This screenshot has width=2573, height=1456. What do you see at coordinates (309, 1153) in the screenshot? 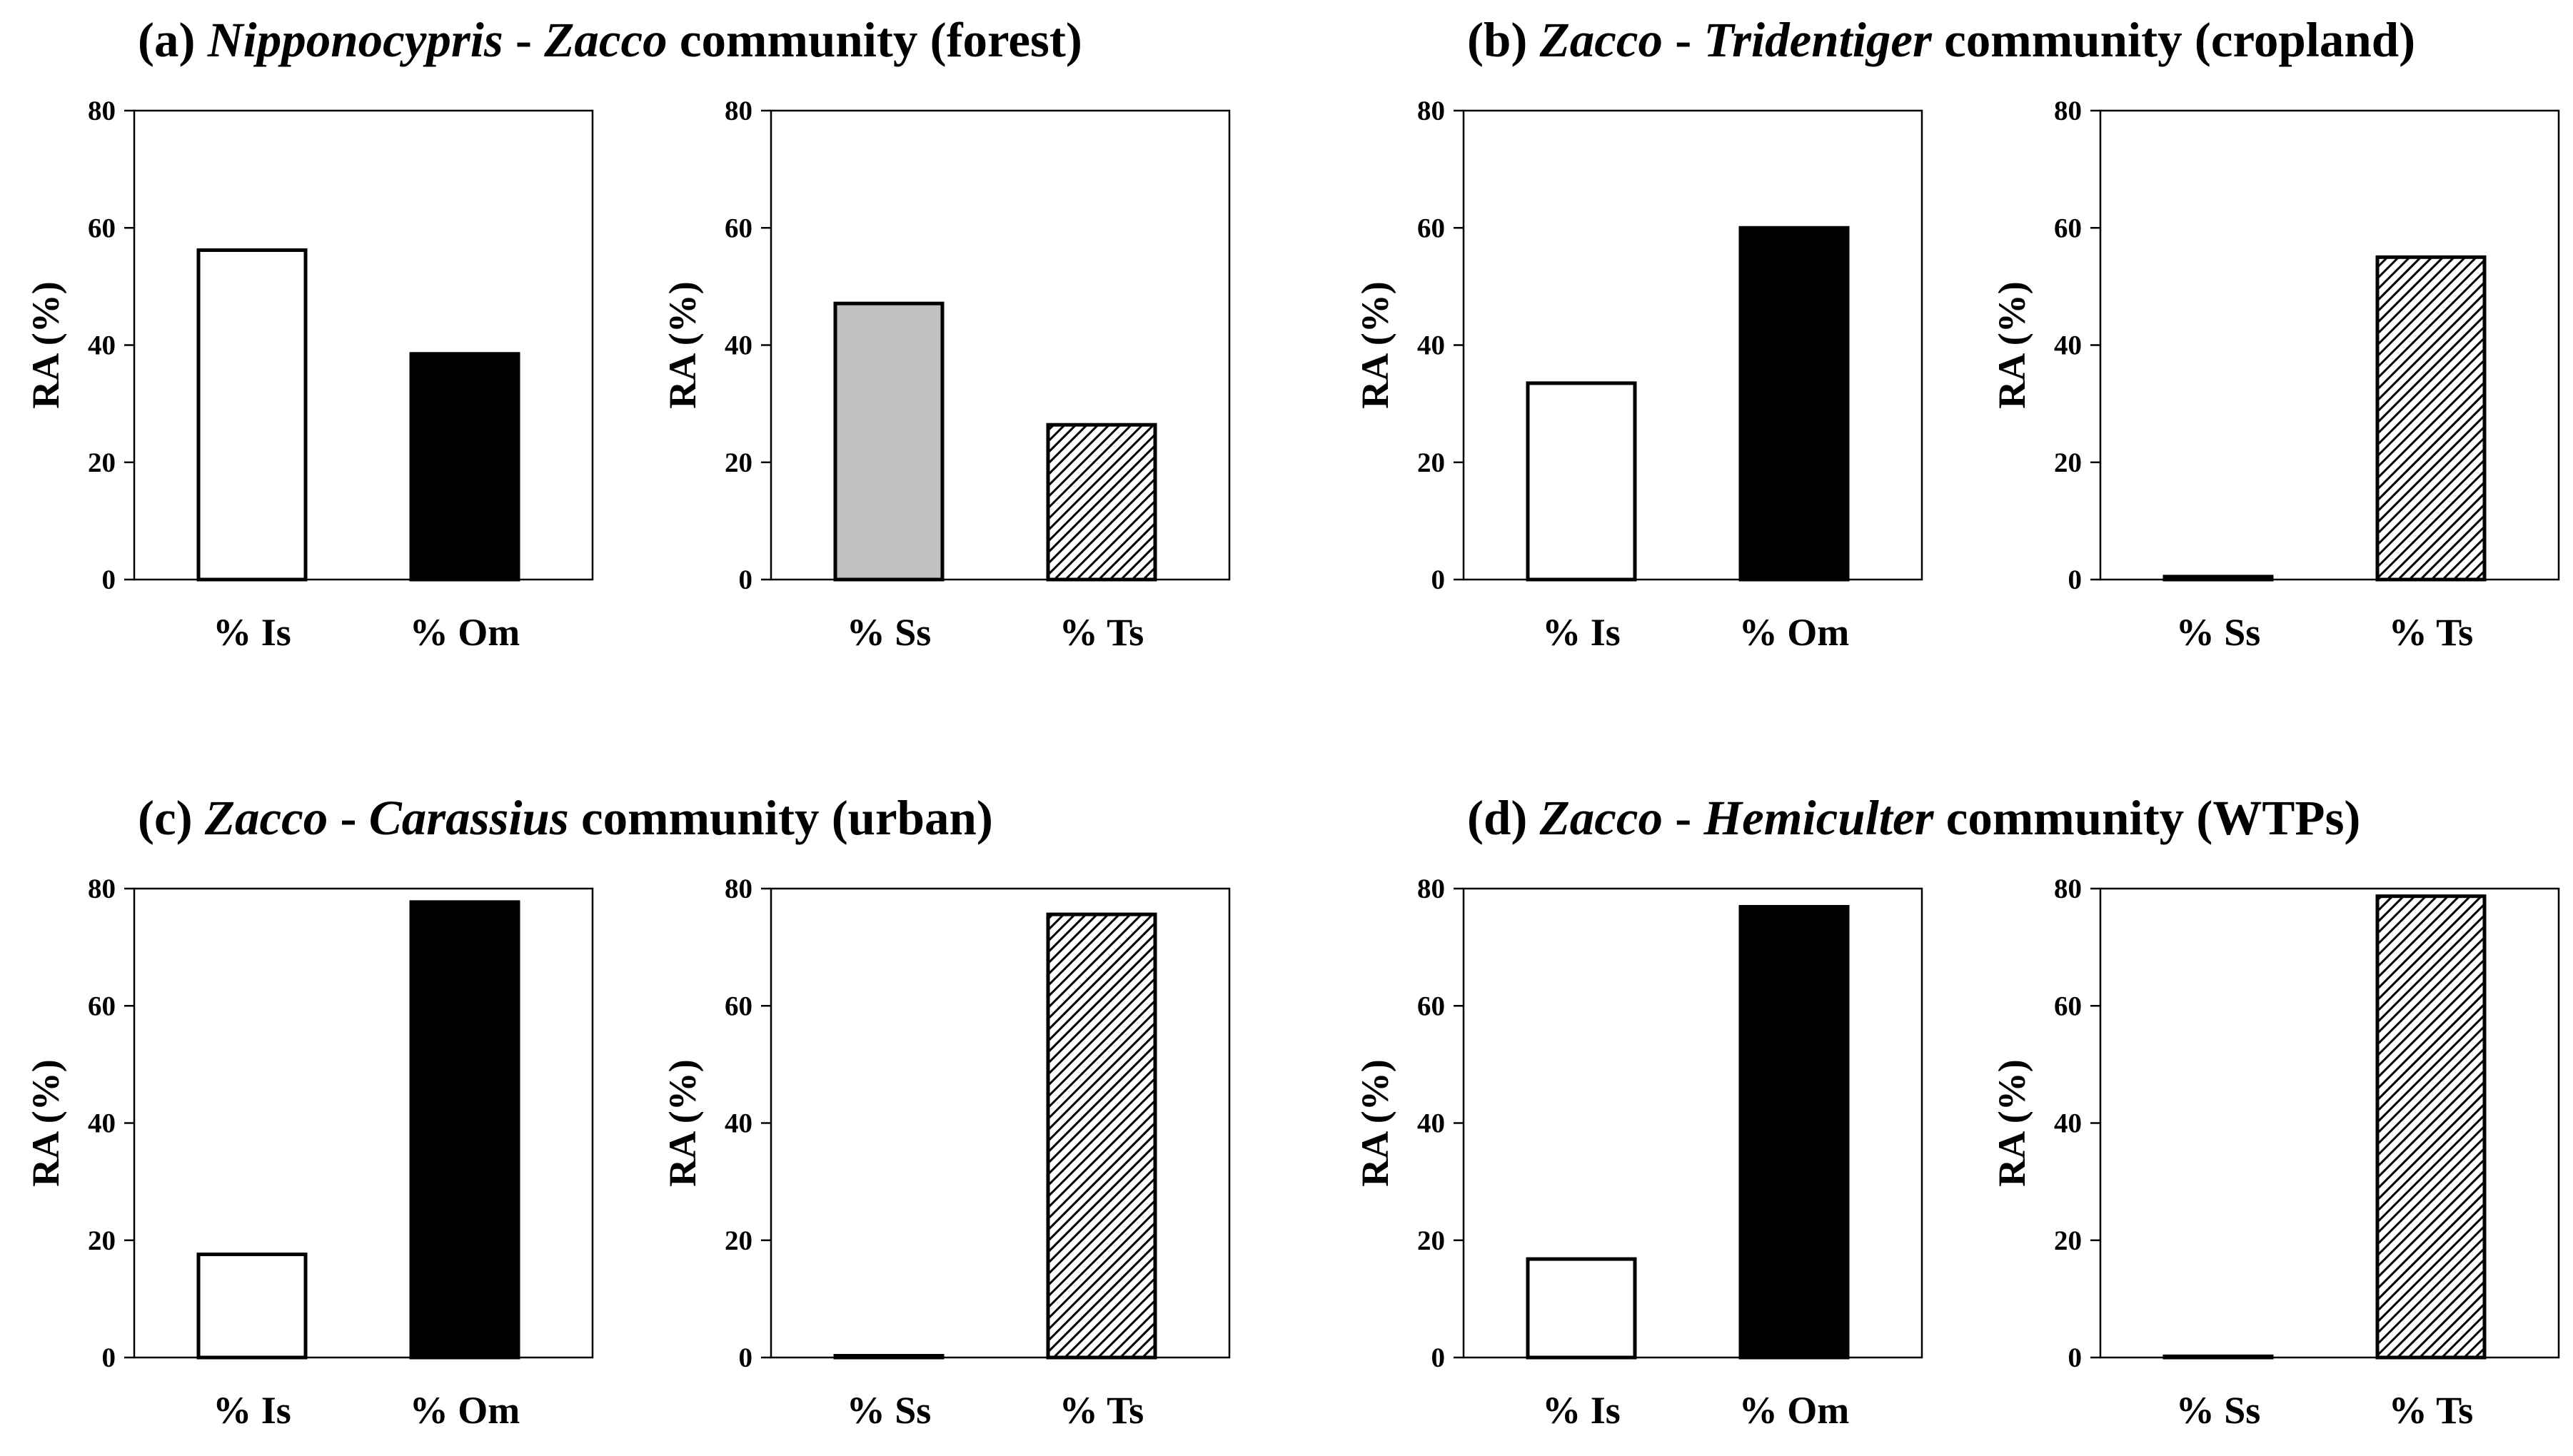
I see `chart-c-1: 0 20 40 60 80 RA (%) % Is % Om` at bounding box center [309, 1153].